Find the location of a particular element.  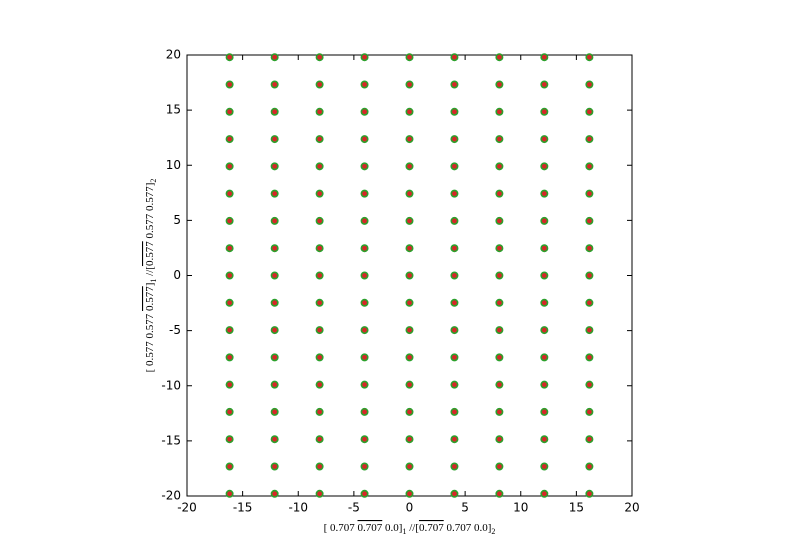

y-tick-label: -5 is located at coordinates (175, 330).